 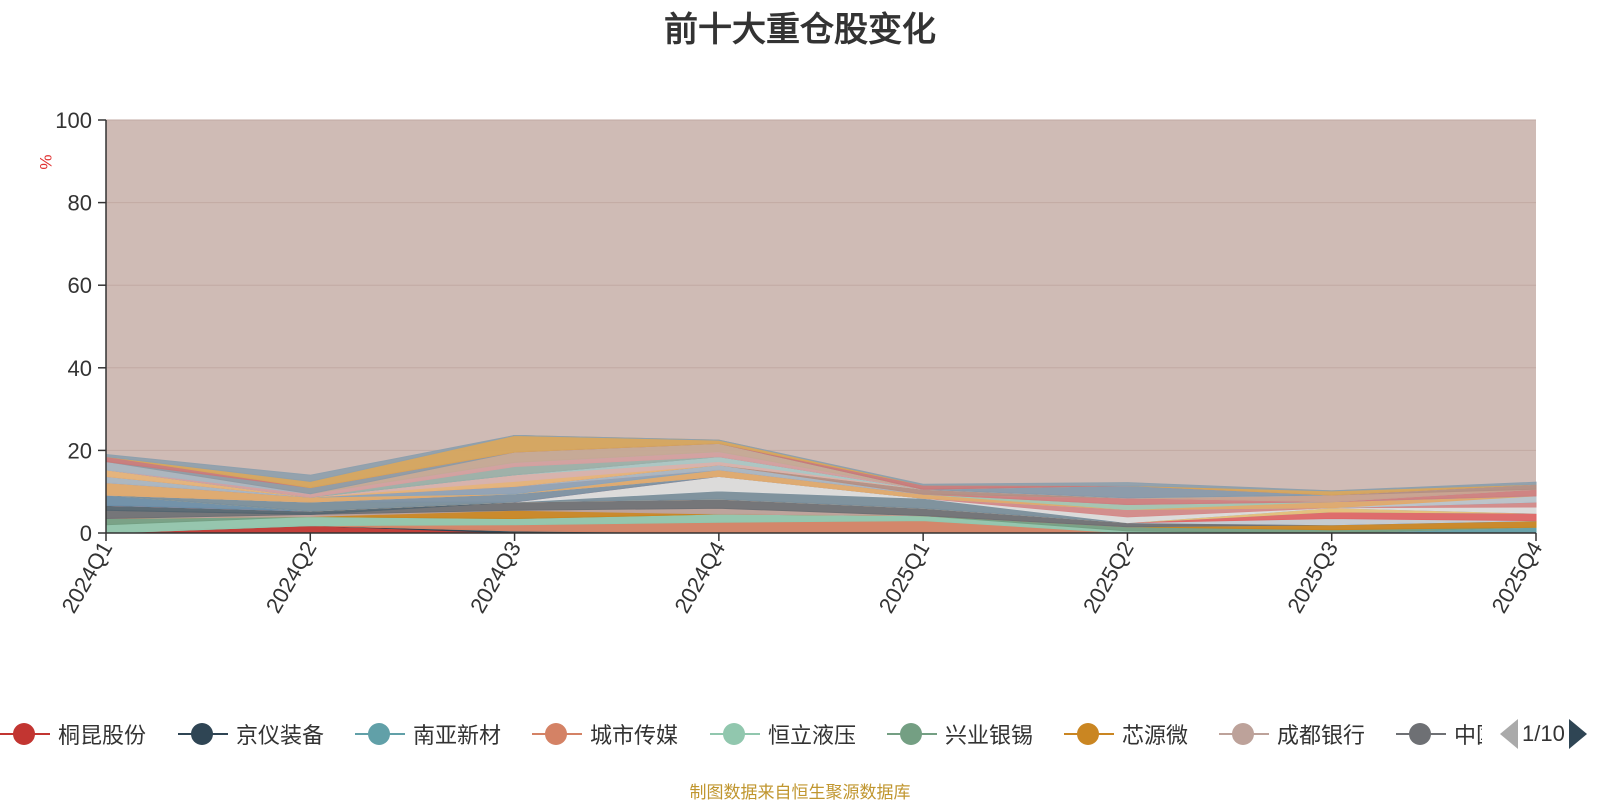 I want to click on legend-label: 成都银行, so click(x=1321, y=735).